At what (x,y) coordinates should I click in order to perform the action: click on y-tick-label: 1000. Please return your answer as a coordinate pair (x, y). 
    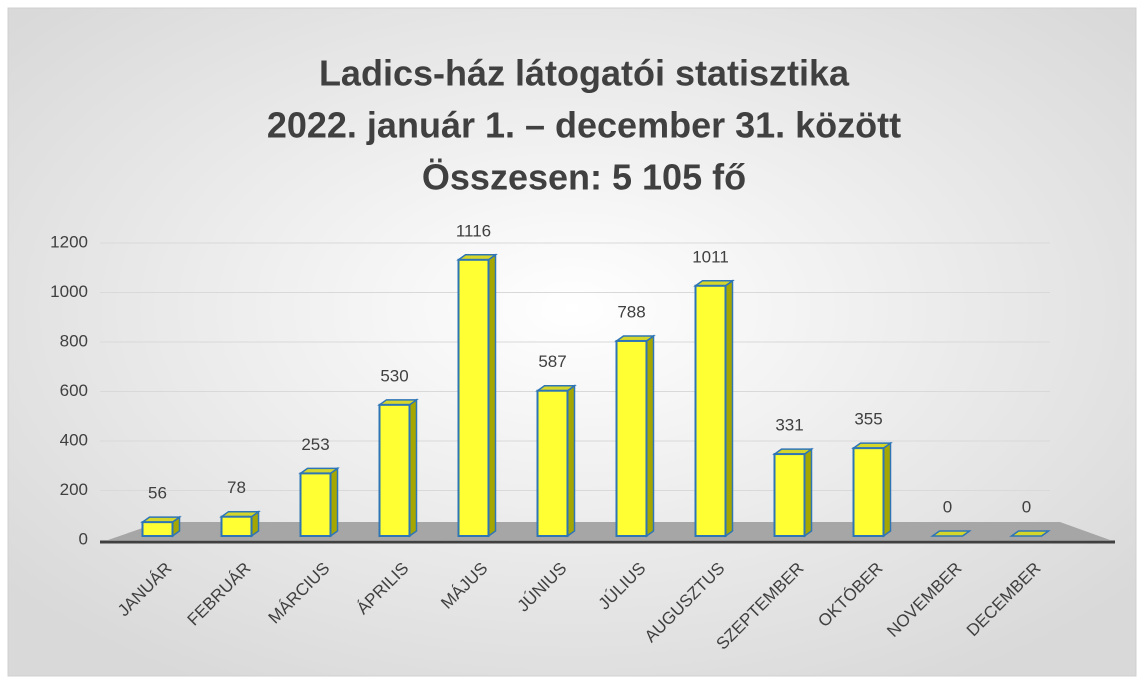
    Looking at the image, I should click on (69, 291).